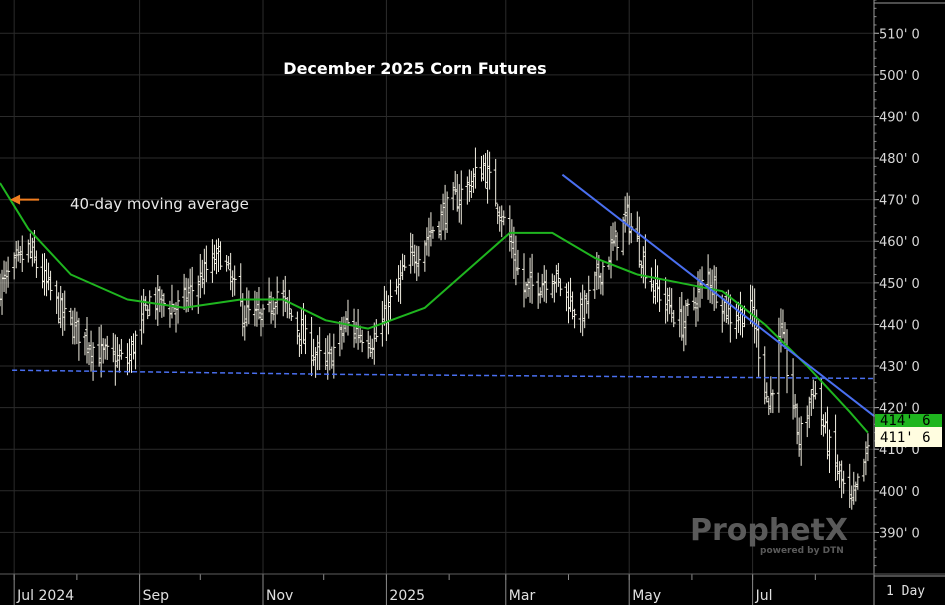 This screenshot has width=945, height=605. What do you see at coordinates (159, 204) in the screenshot?
I see `ma-annotation-label: 40-day moving average` at bounding box center [159, 204].